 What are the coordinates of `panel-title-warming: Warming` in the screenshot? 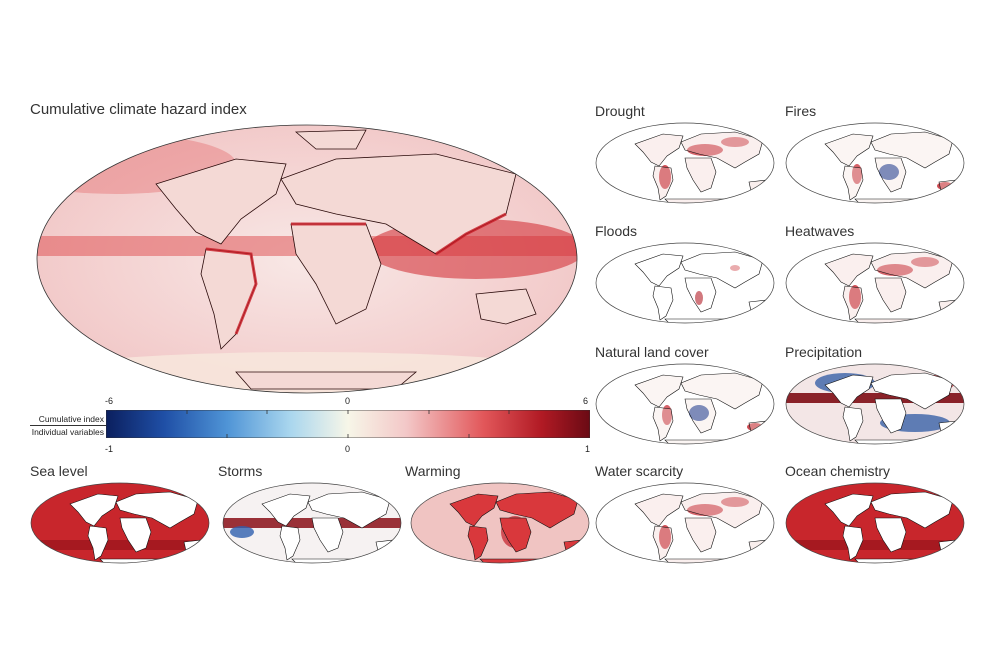 It's located at (433, 471).